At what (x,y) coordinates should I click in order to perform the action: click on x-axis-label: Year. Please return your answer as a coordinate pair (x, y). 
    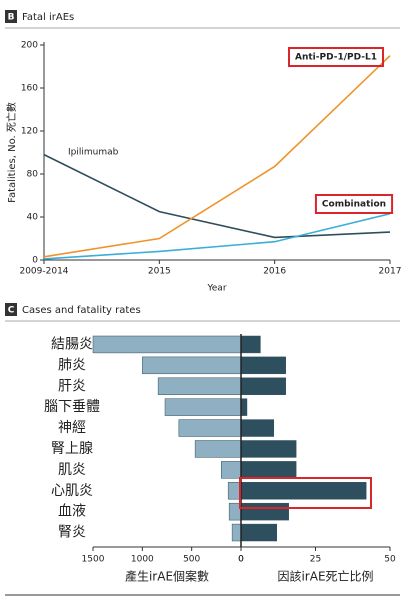
    Looking at the image, I should click on (216, 289).